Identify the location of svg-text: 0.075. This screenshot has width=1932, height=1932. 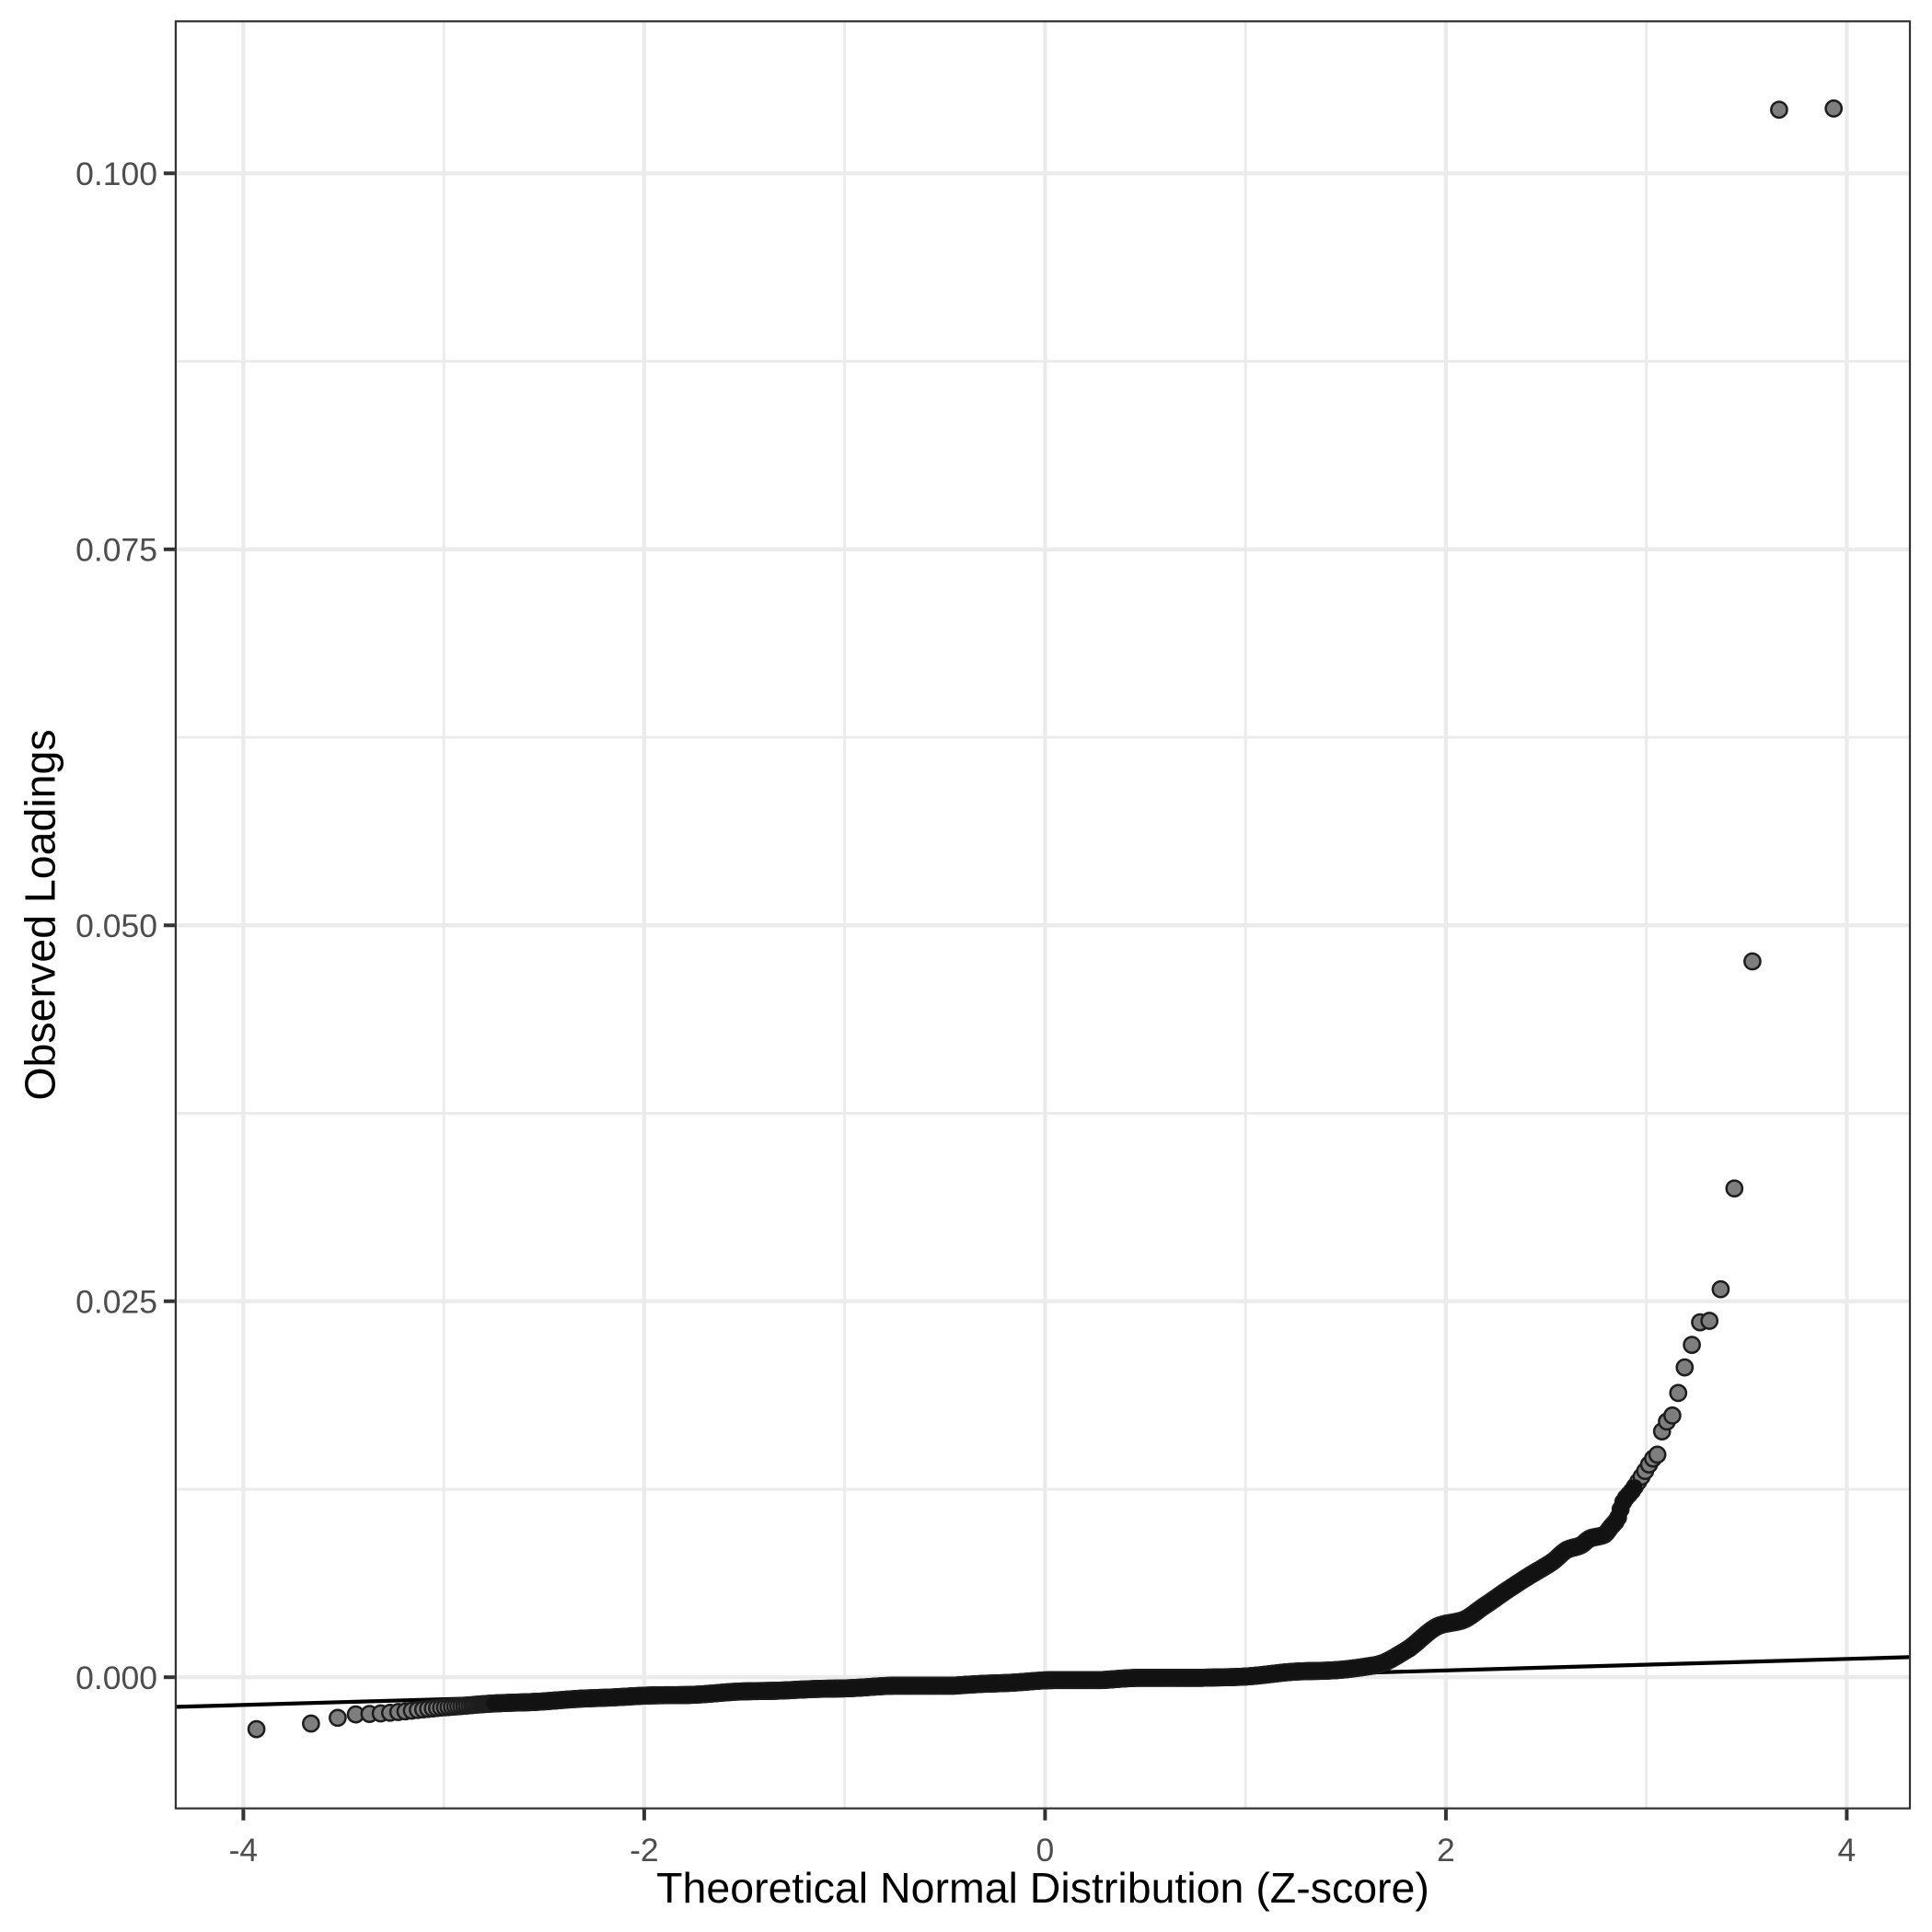
(116, 549).